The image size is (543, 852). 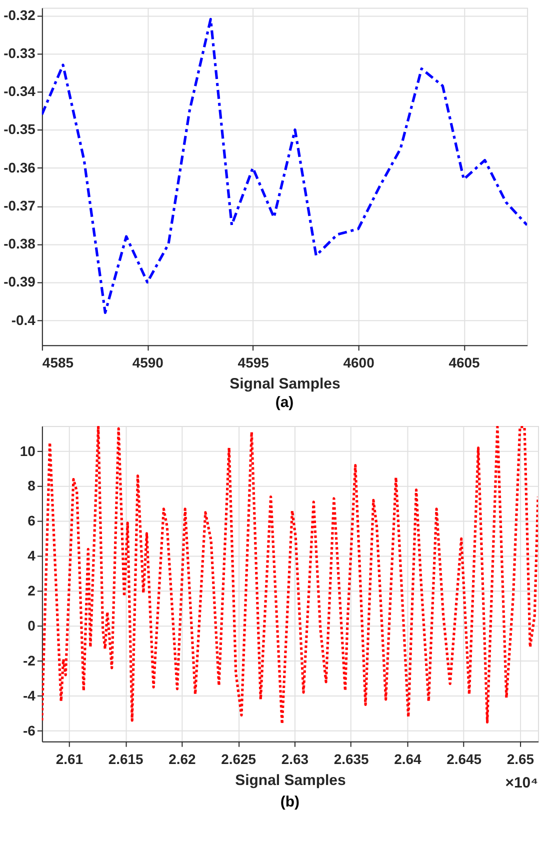 What do you see at coordinates (464, 758) in the screenshot?
I see `x-tick-label: 2.645` at bounding box center [464, 758].